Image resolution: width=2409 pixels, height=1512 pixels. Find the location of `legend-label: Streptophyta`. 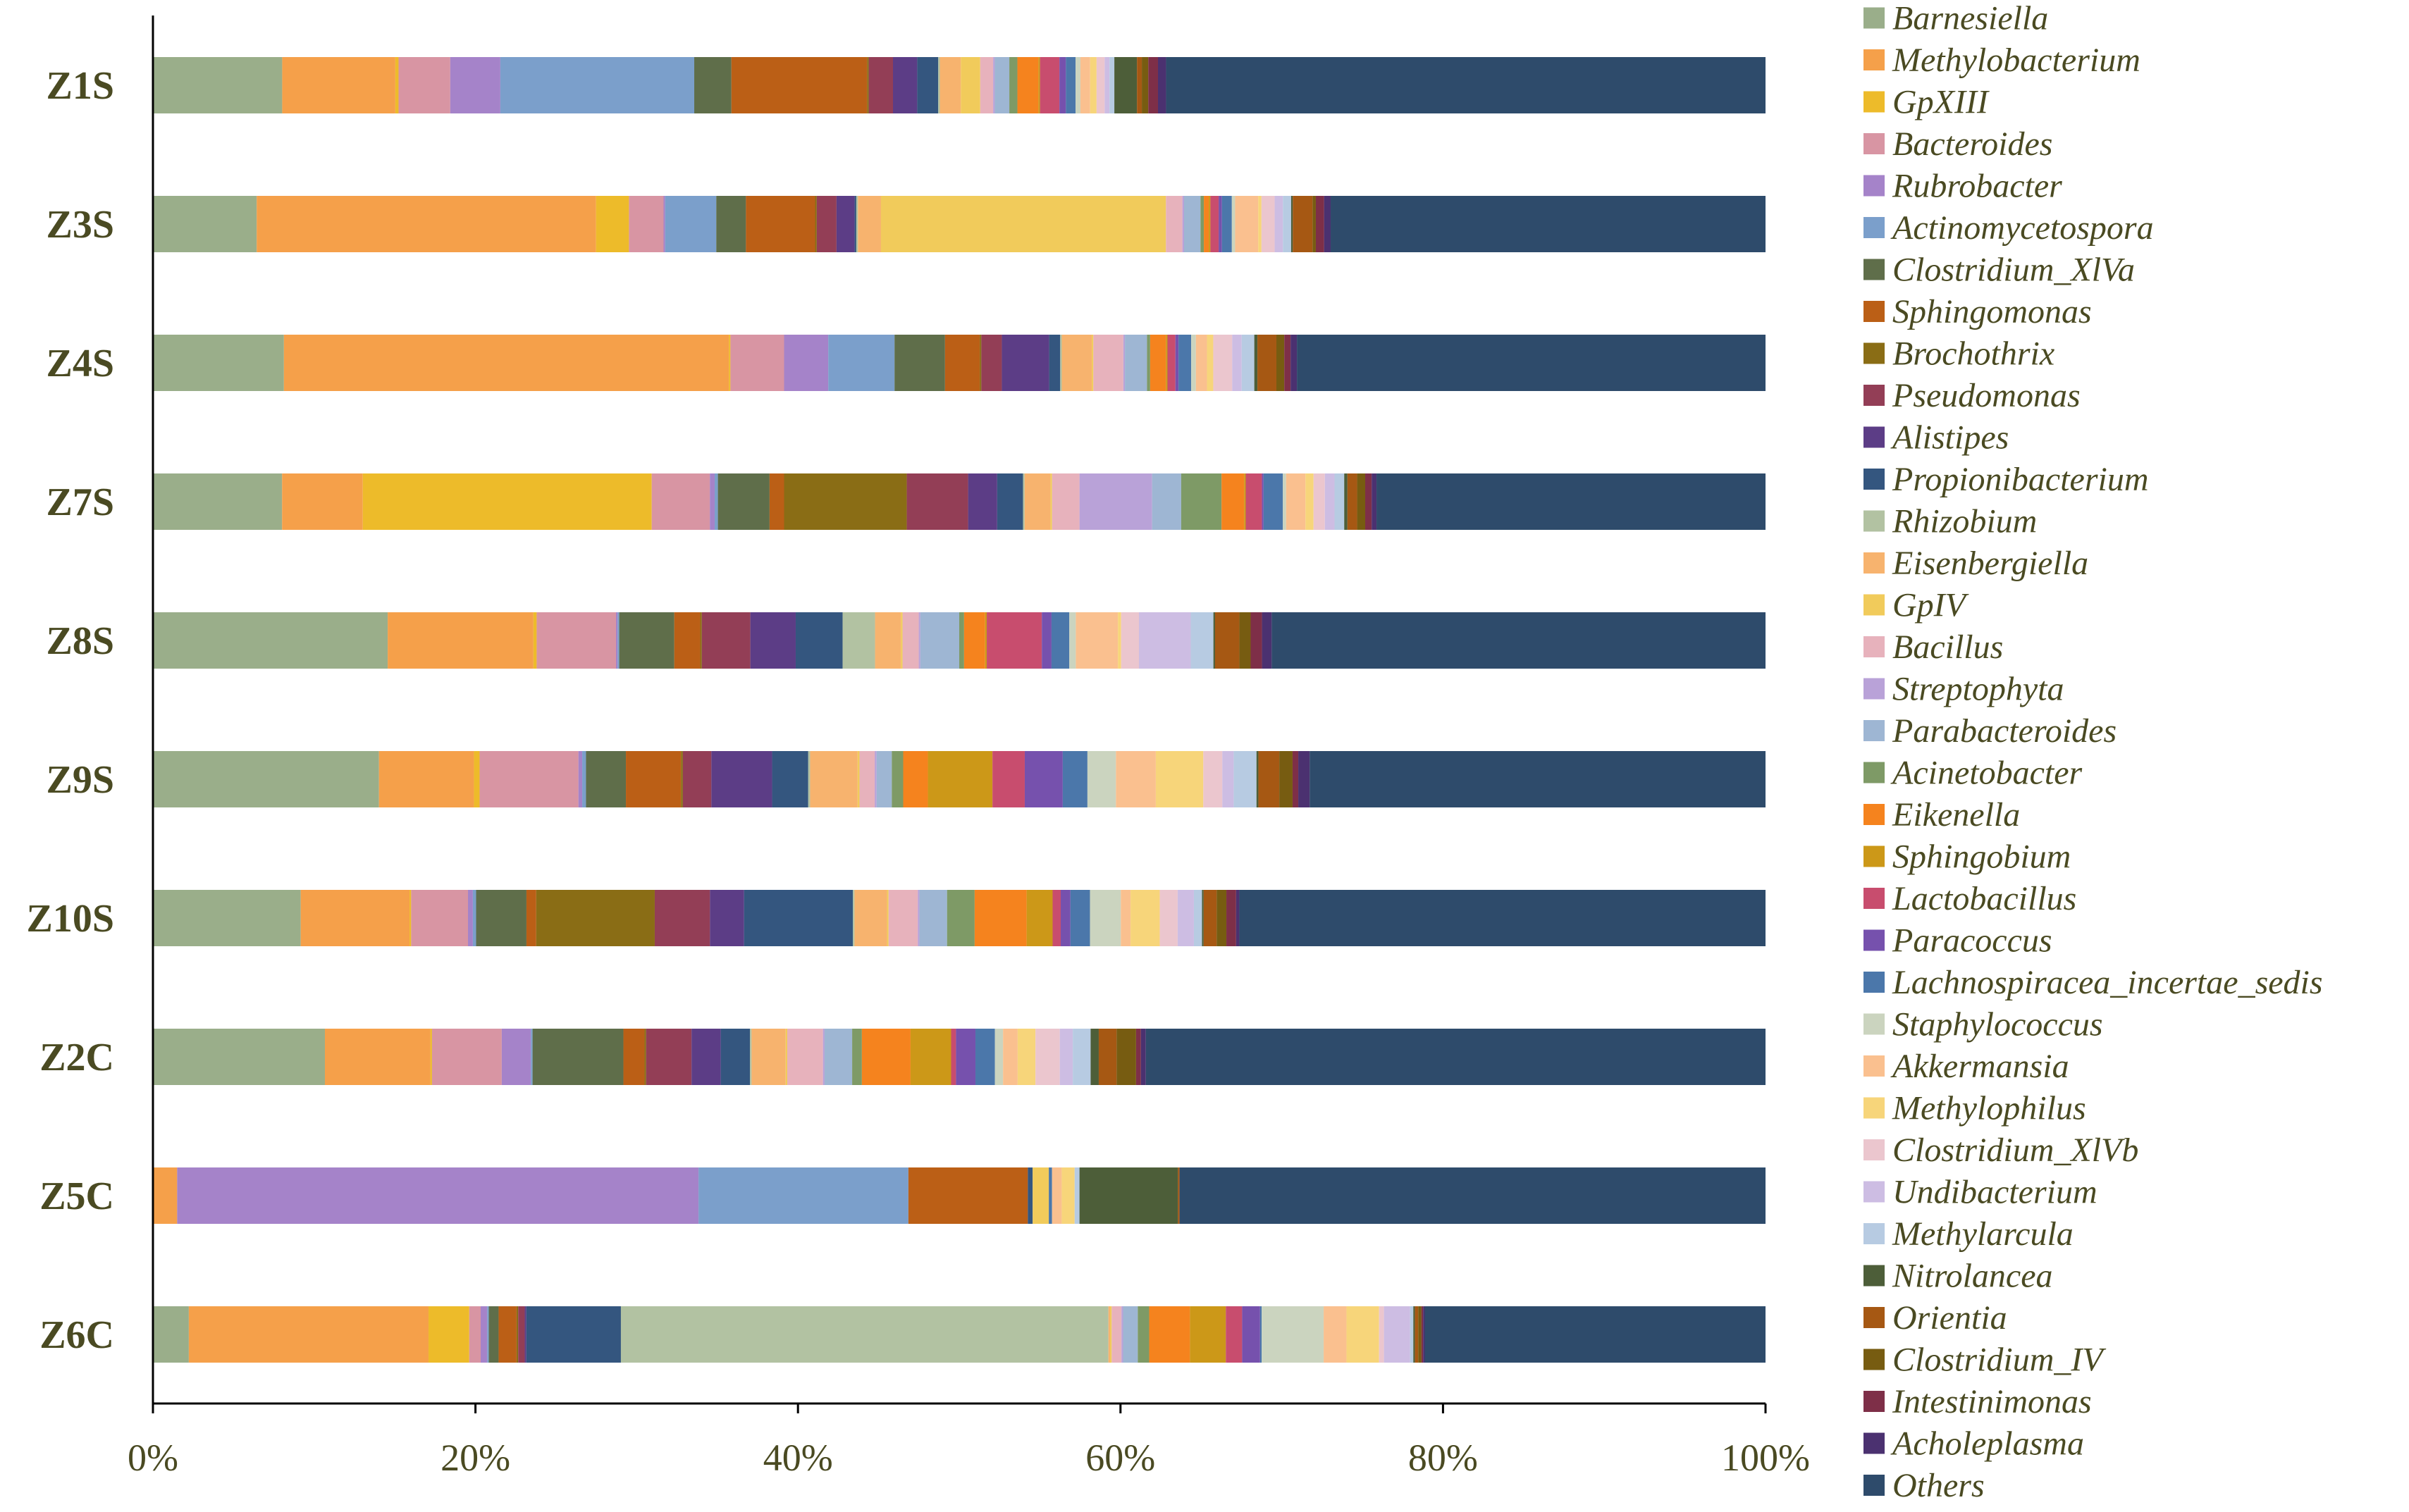

legend-label: Streptophyta is located at coordinates (1978, 689).